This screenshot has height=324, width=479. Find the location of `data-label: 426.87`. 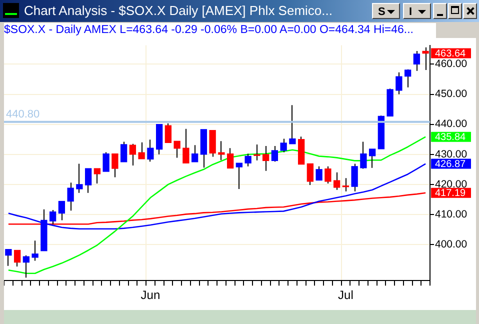

data-label: 426.87 is located at coordinates (450, 164).